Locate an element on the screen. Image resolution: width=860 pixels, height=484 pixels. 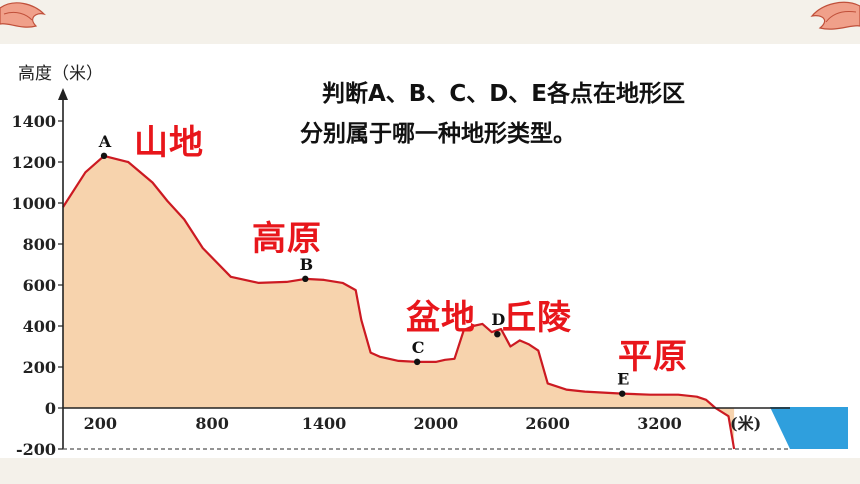
location-point-label-d: D is located at coordinates (498, 319).